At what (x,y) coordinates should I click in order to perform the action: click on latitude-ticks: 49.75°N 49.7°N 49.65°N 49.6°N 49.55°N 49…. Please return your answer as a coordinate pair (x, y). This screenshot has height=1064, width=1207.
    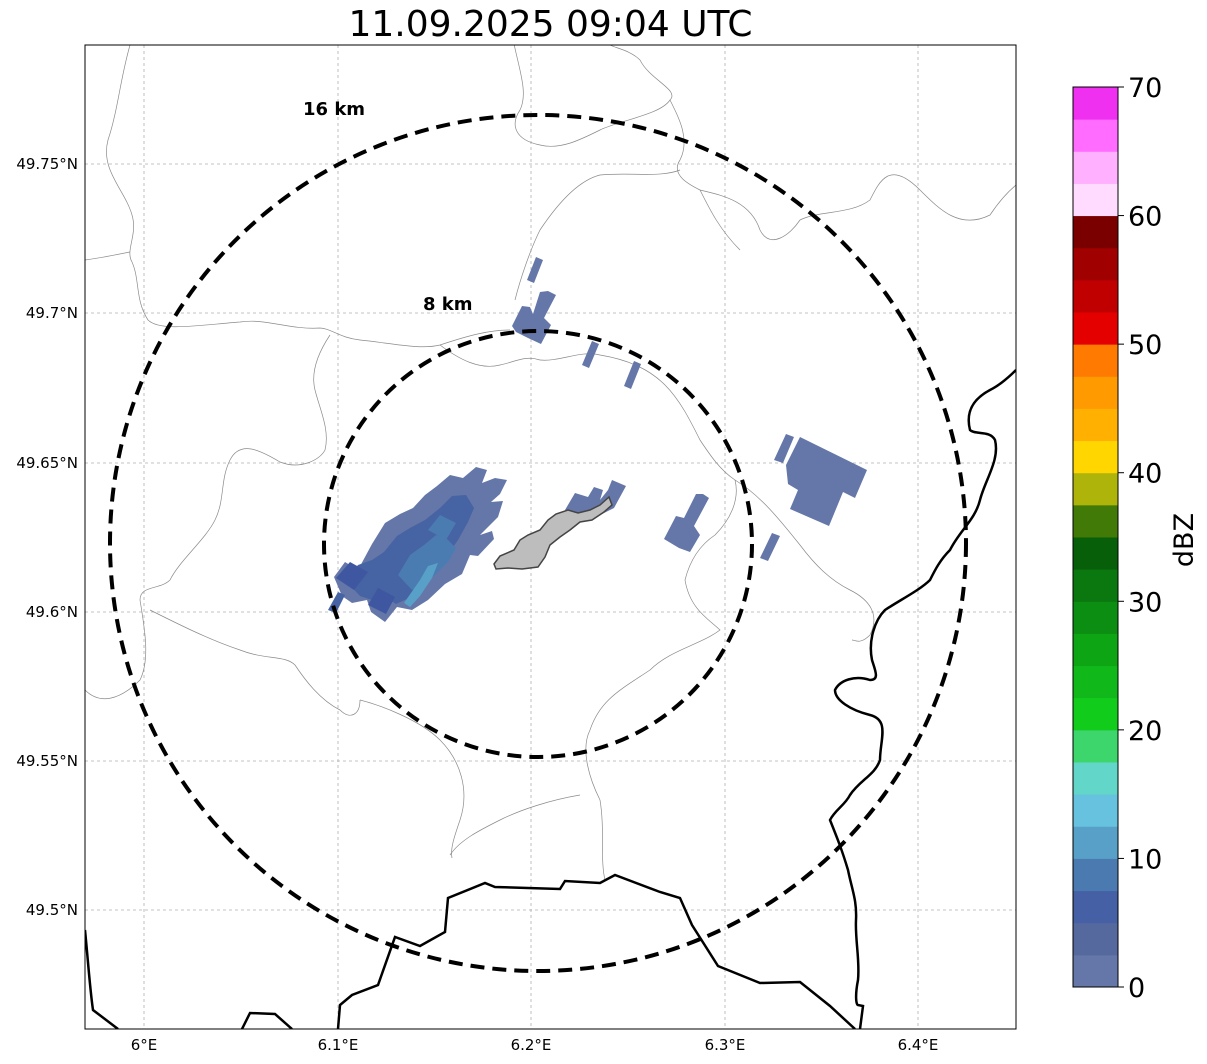
    Looking at the image, I should click on (47, 537).